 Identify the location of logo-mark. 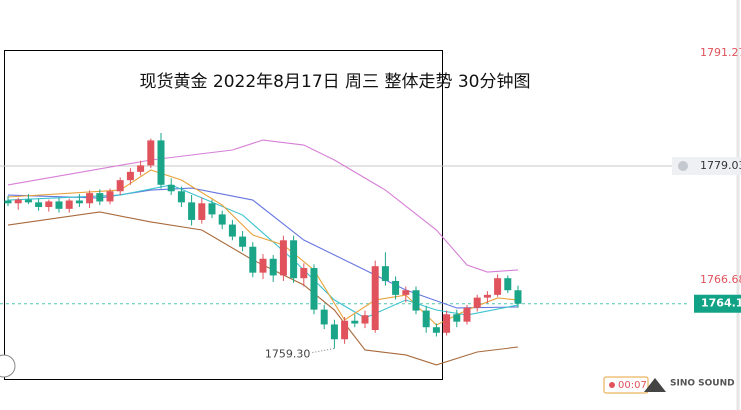
(655, 385).